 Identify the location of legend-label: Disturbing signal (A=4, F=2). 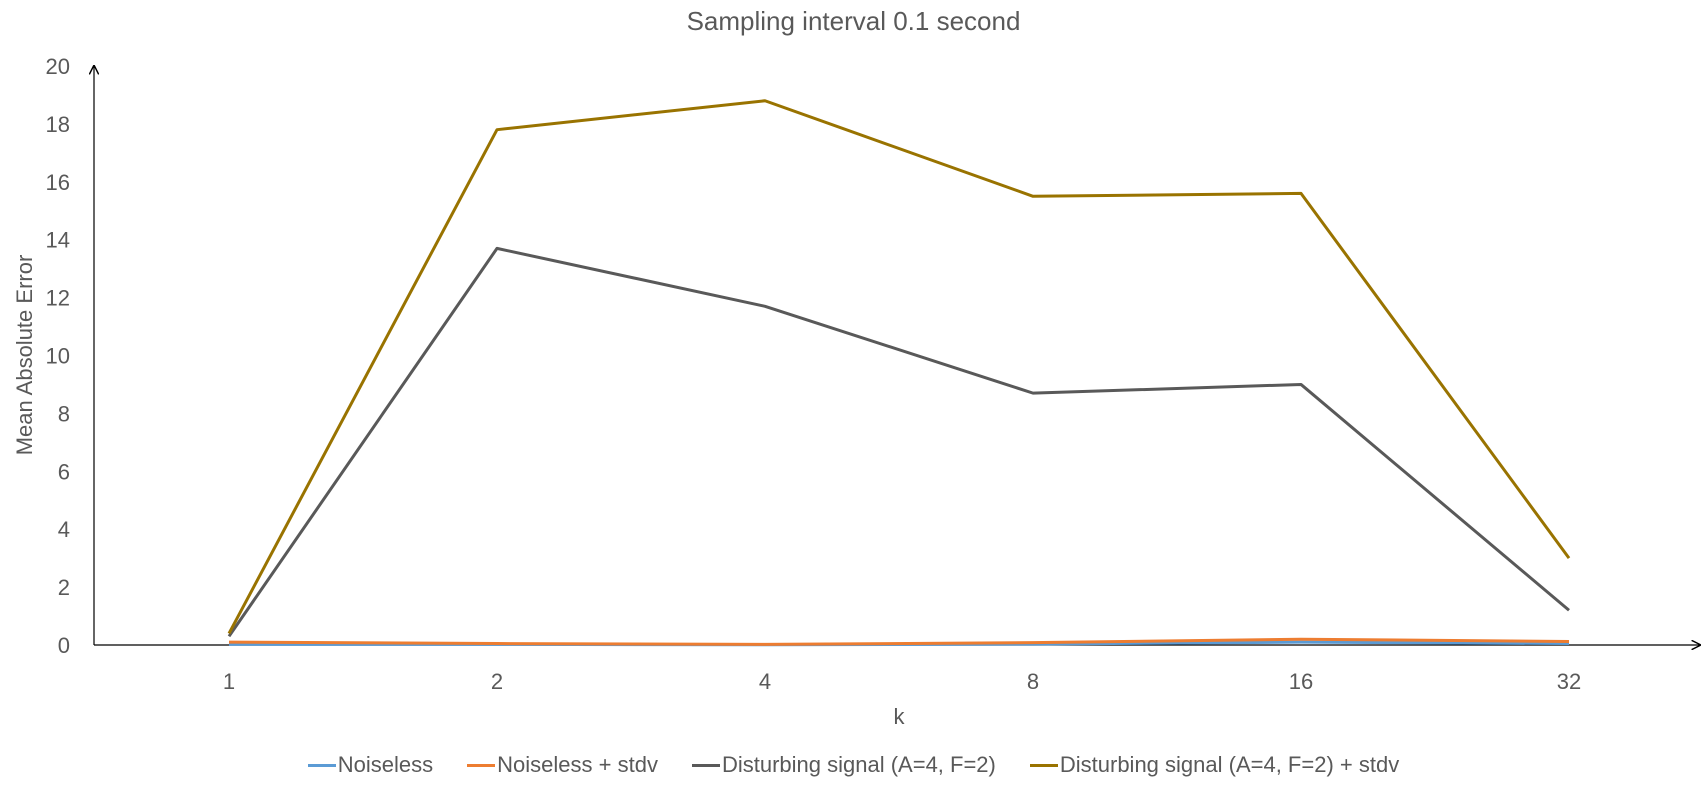
(858, 764).